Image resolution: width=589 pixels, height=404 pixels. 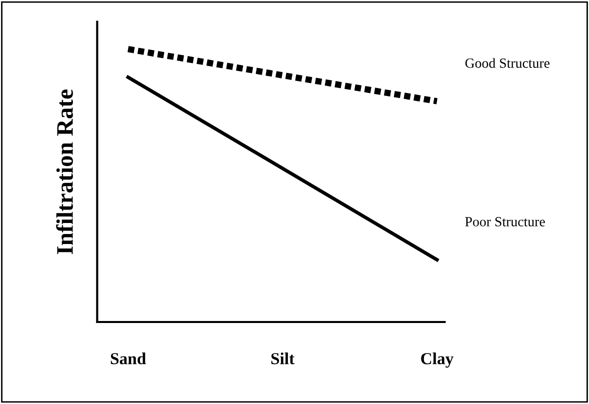 I want to click on y-axis-title: Infiltration Rate, so click(x=64, y=172).